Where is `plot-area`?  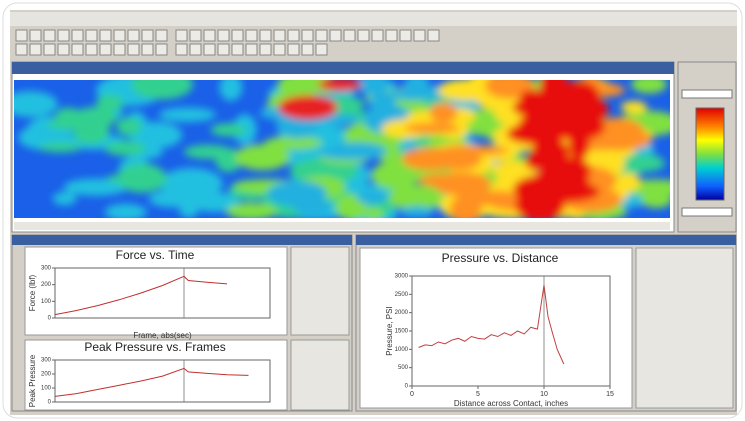 plot-area is located at coordinates (162, 381).